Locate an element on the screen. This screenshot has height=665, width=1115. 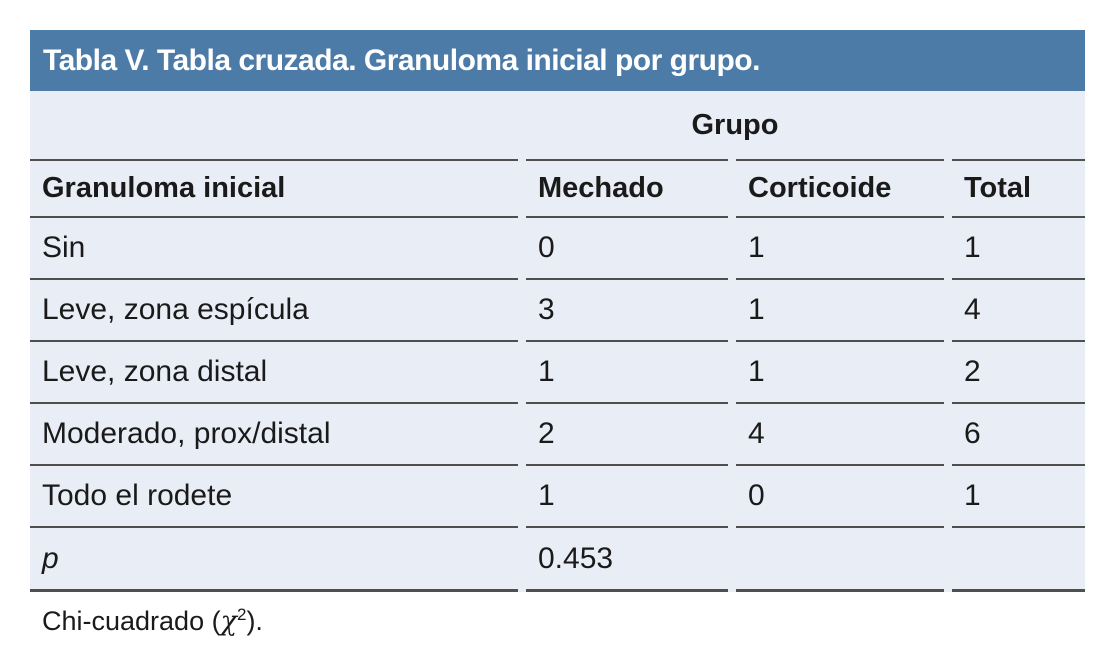
cell-mechado: 0 is located at coordinates (627, 247).